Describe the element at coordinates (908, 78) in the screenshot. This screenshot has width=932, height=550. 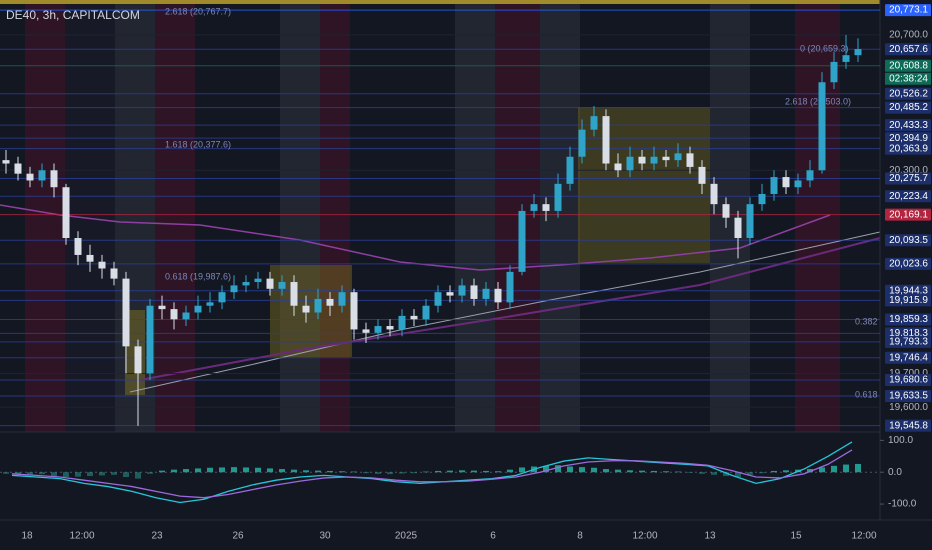
I see `countdown-bg` at that location.